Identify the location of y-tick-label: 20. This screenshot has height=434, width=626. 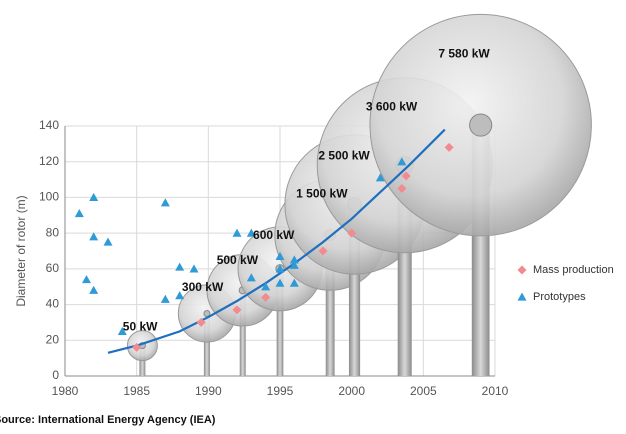
(53, 339).